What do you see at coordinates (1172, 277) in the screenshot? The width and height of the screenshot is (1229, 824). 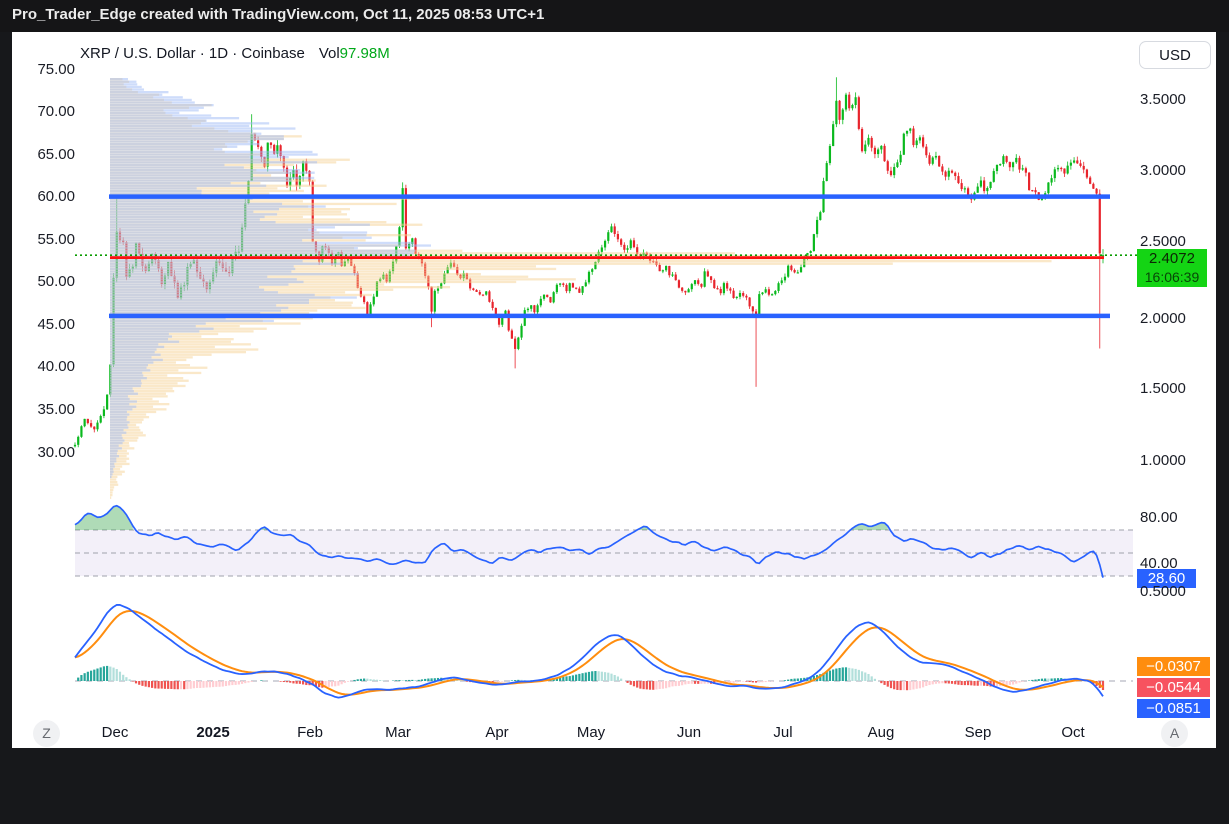 I see `countdown-timer: 16:06:39` at bounding box center [1172, 277].